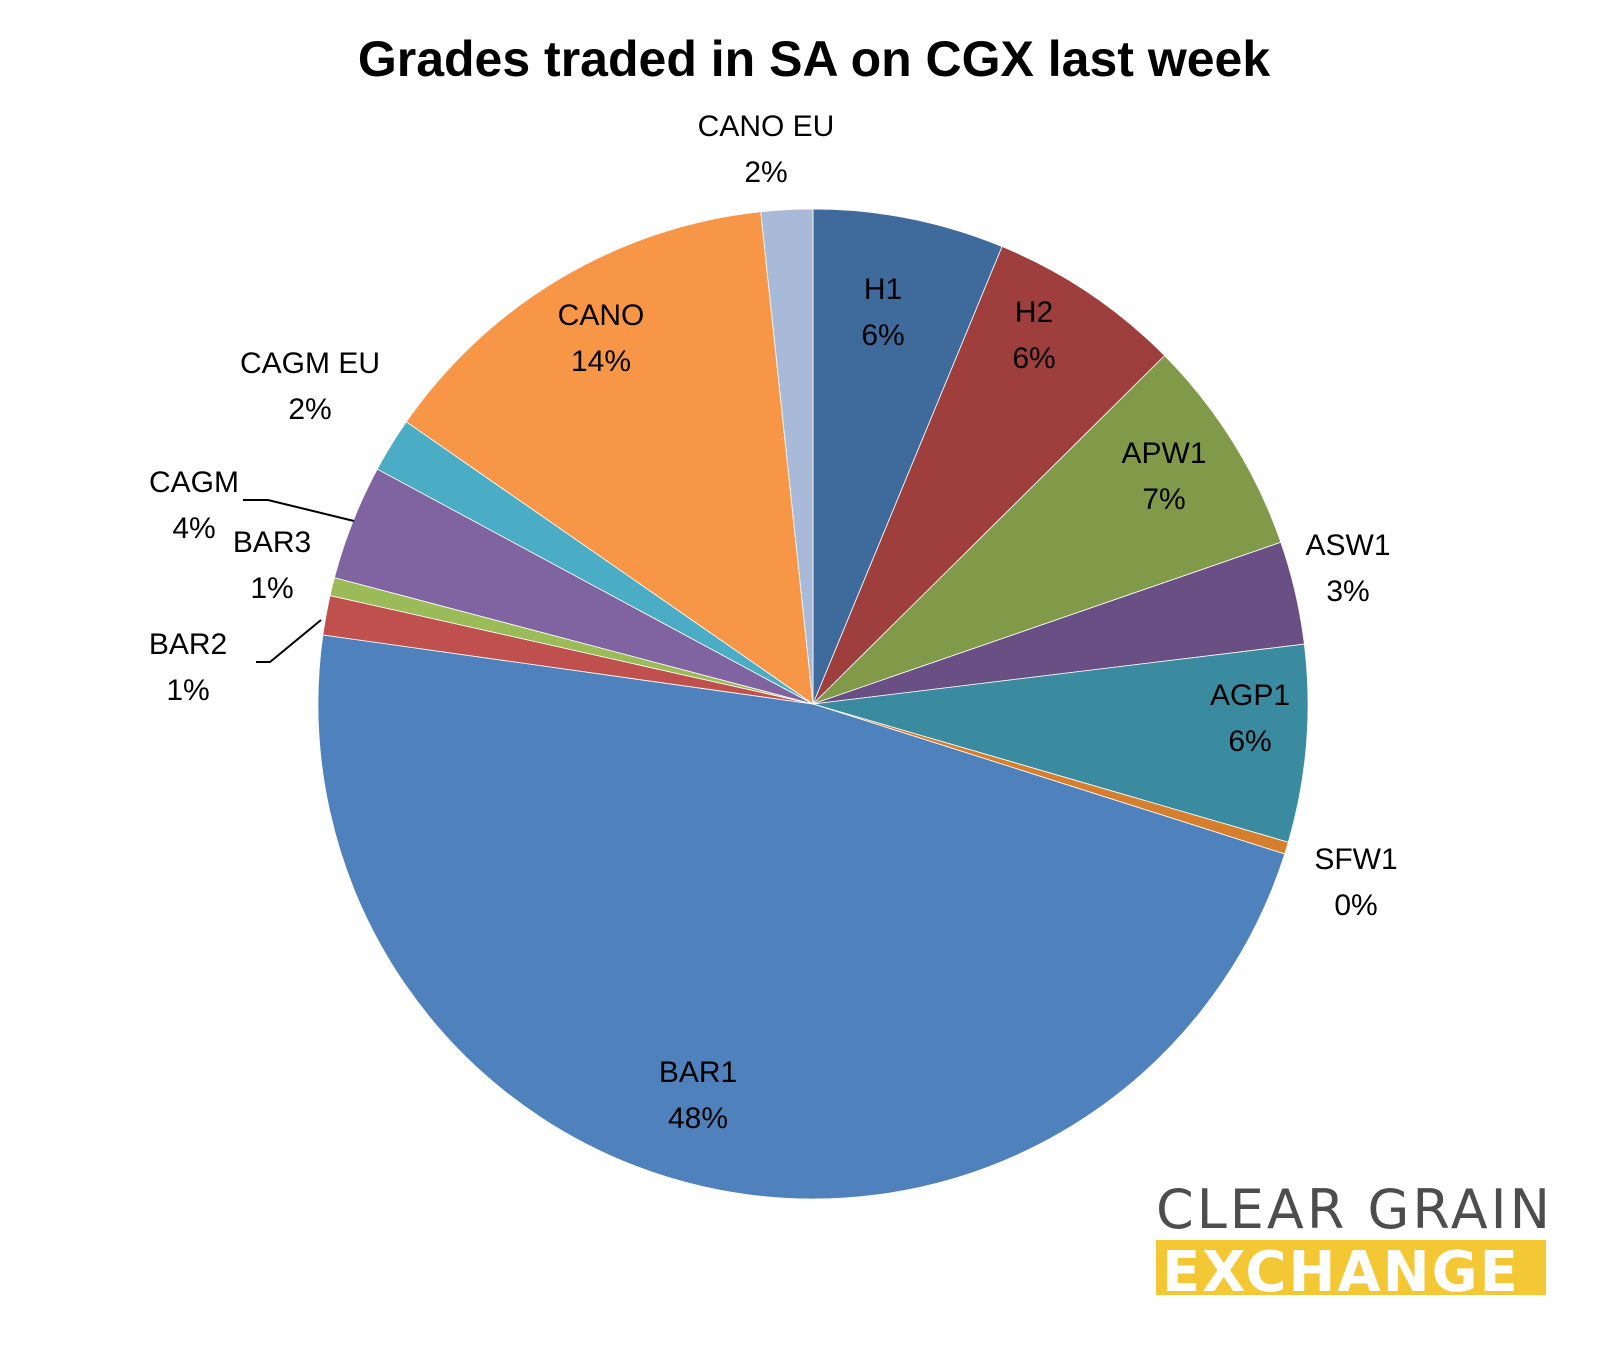  What do you see at coordinates (1355, 905) in the screenshot?
I see `slice-pct-sfw1: 0%` at bounding box center [1355, 905].